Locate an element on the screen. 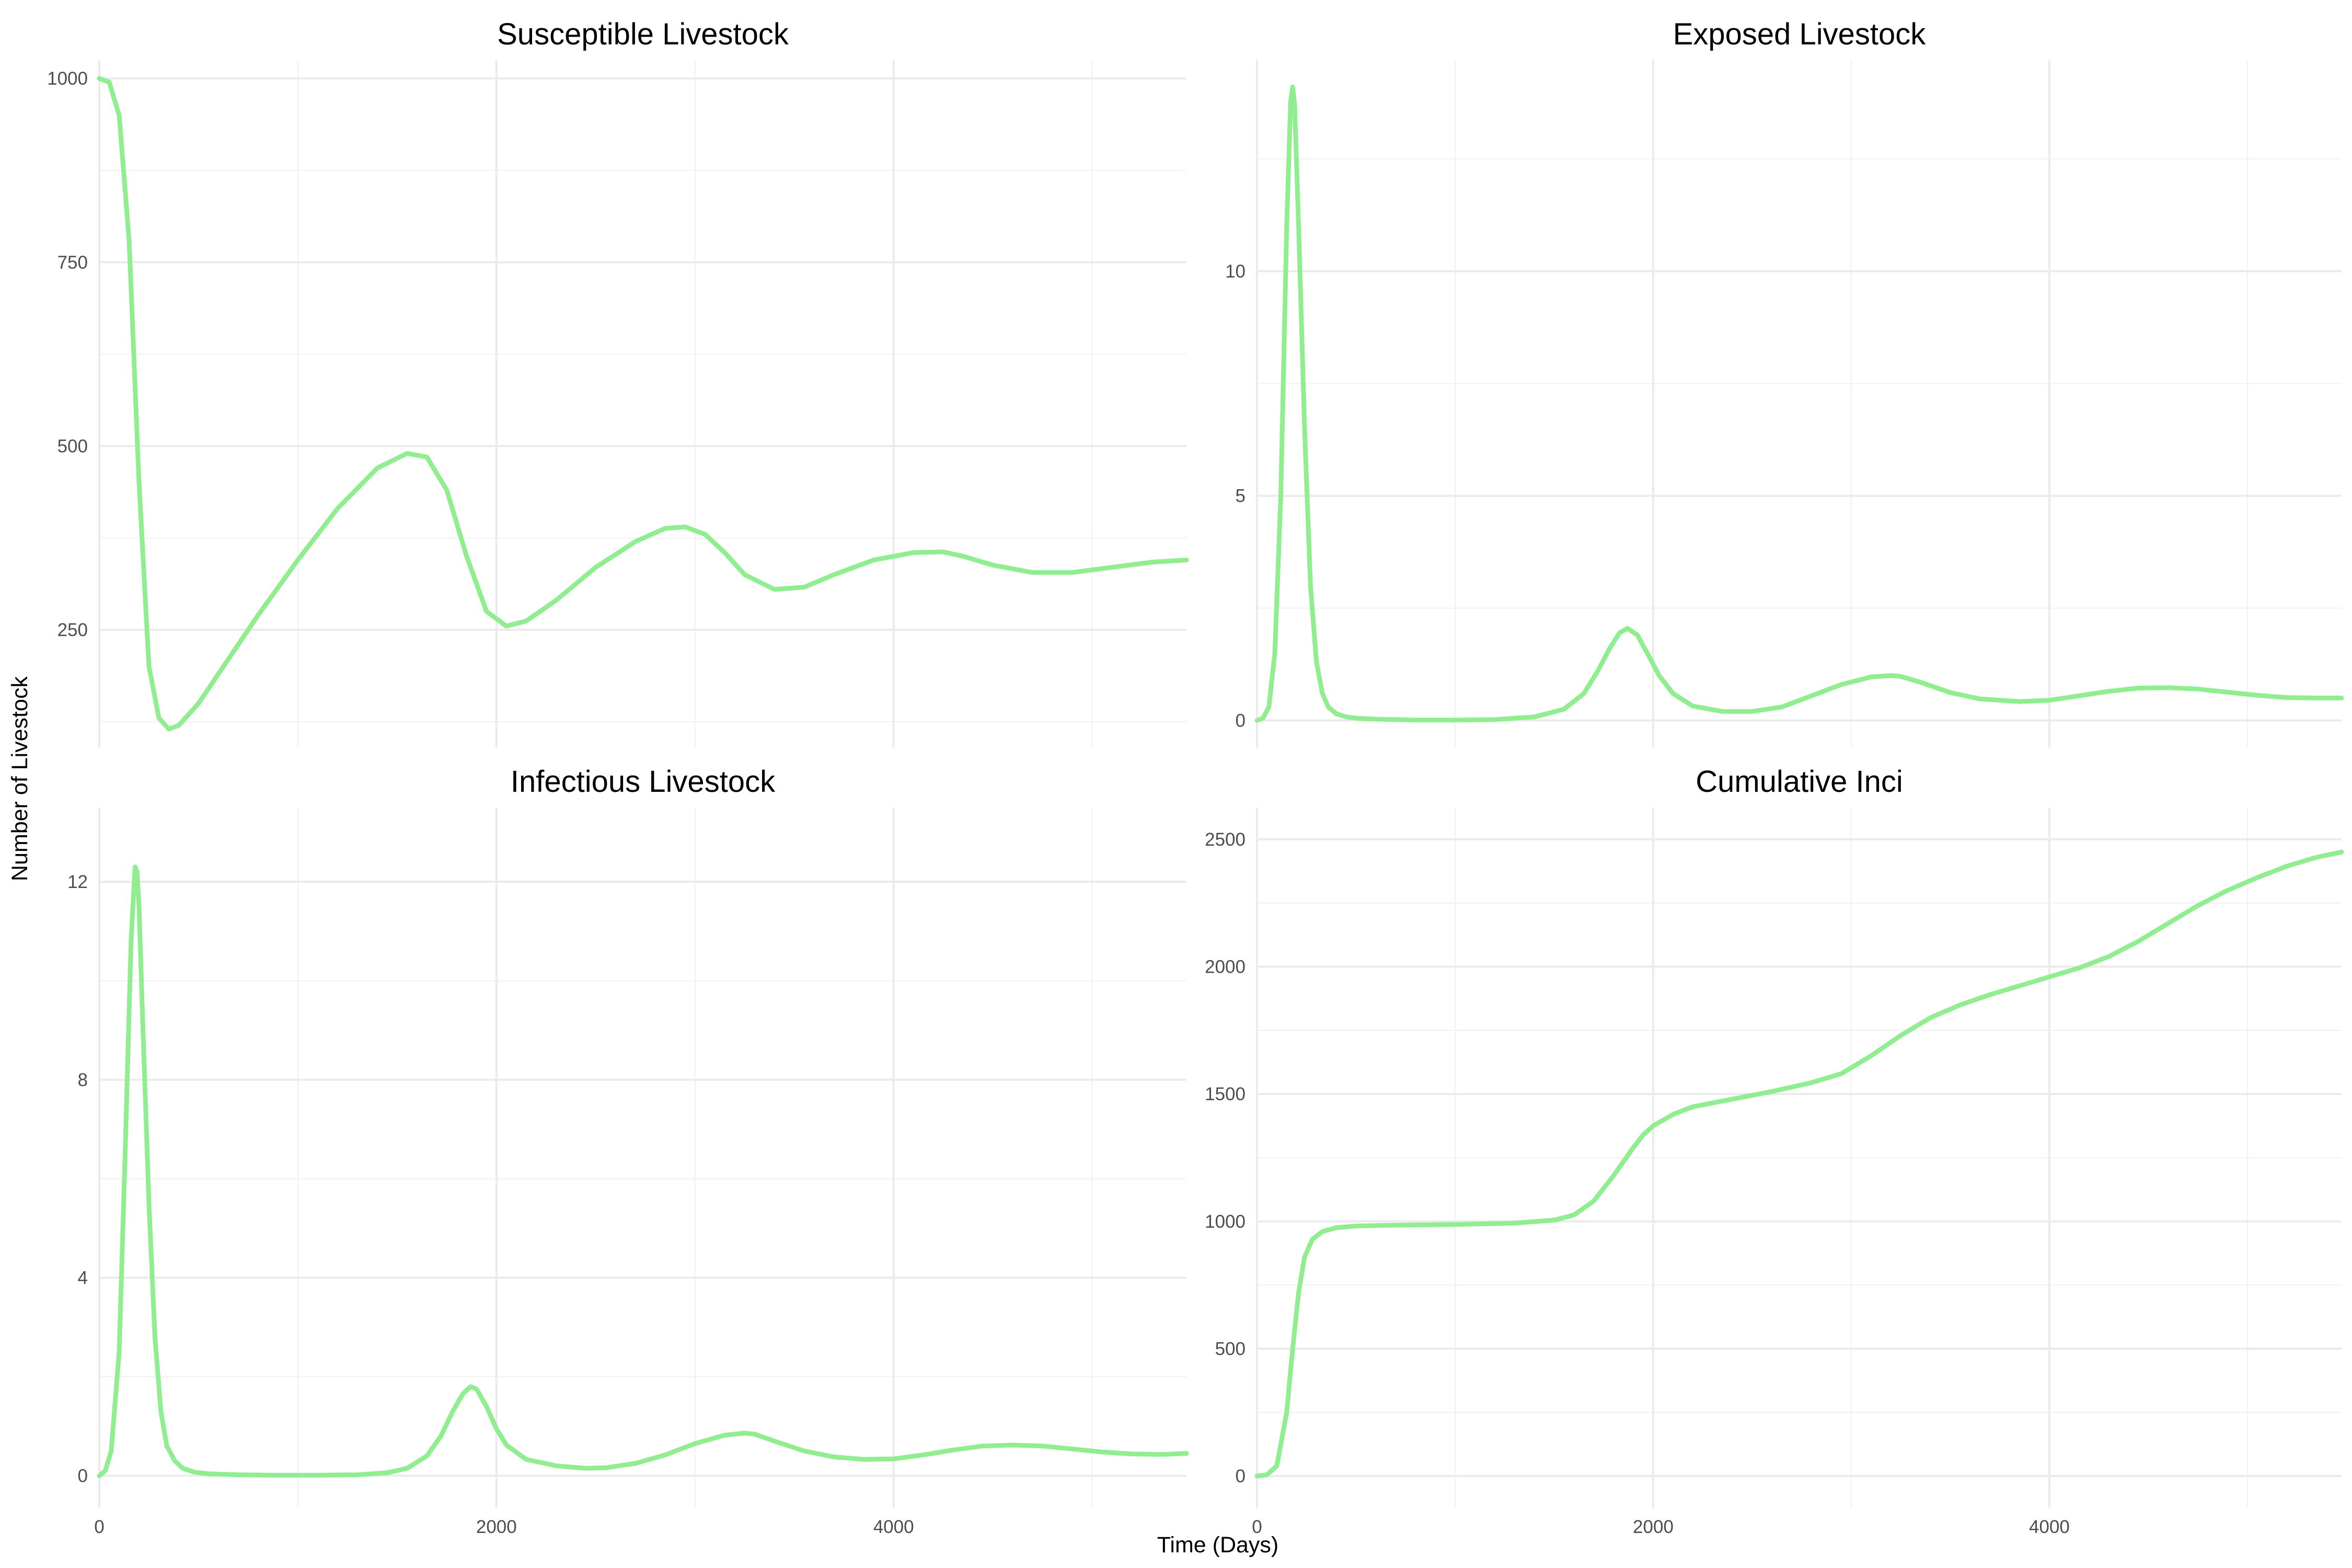 The height and width of the screenshot is (1568, 2352). panel-title-cumulative: Cumulative Inci is located at coordinates (1799, 782).